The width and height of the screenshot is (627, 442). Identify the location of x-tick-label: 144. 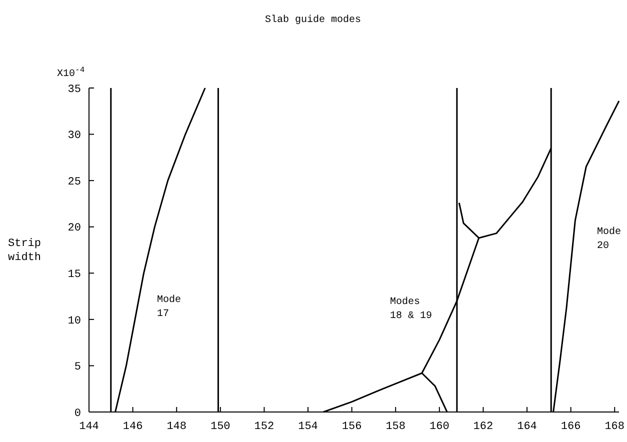
(89, 427).